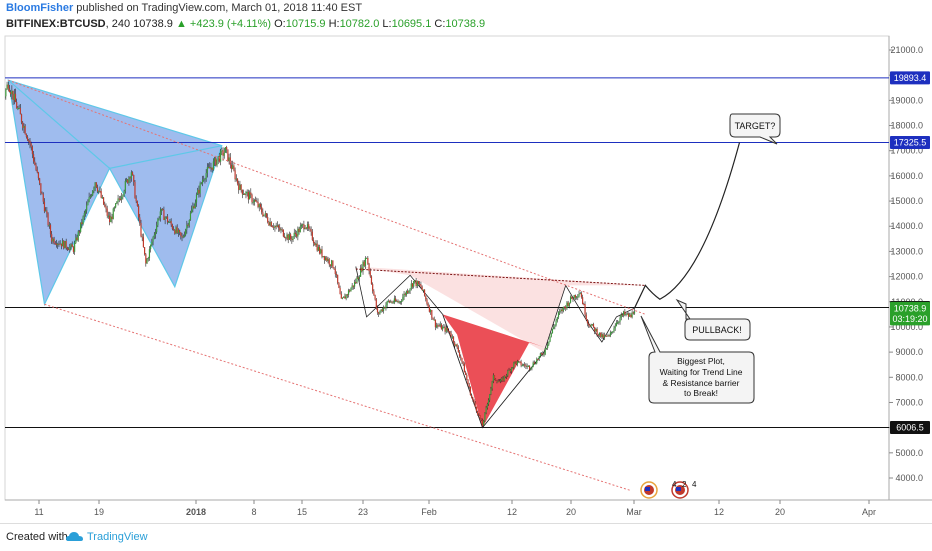 The image size is (932, 551). I want to click on us-flag-event-icon, so click(649, 490).